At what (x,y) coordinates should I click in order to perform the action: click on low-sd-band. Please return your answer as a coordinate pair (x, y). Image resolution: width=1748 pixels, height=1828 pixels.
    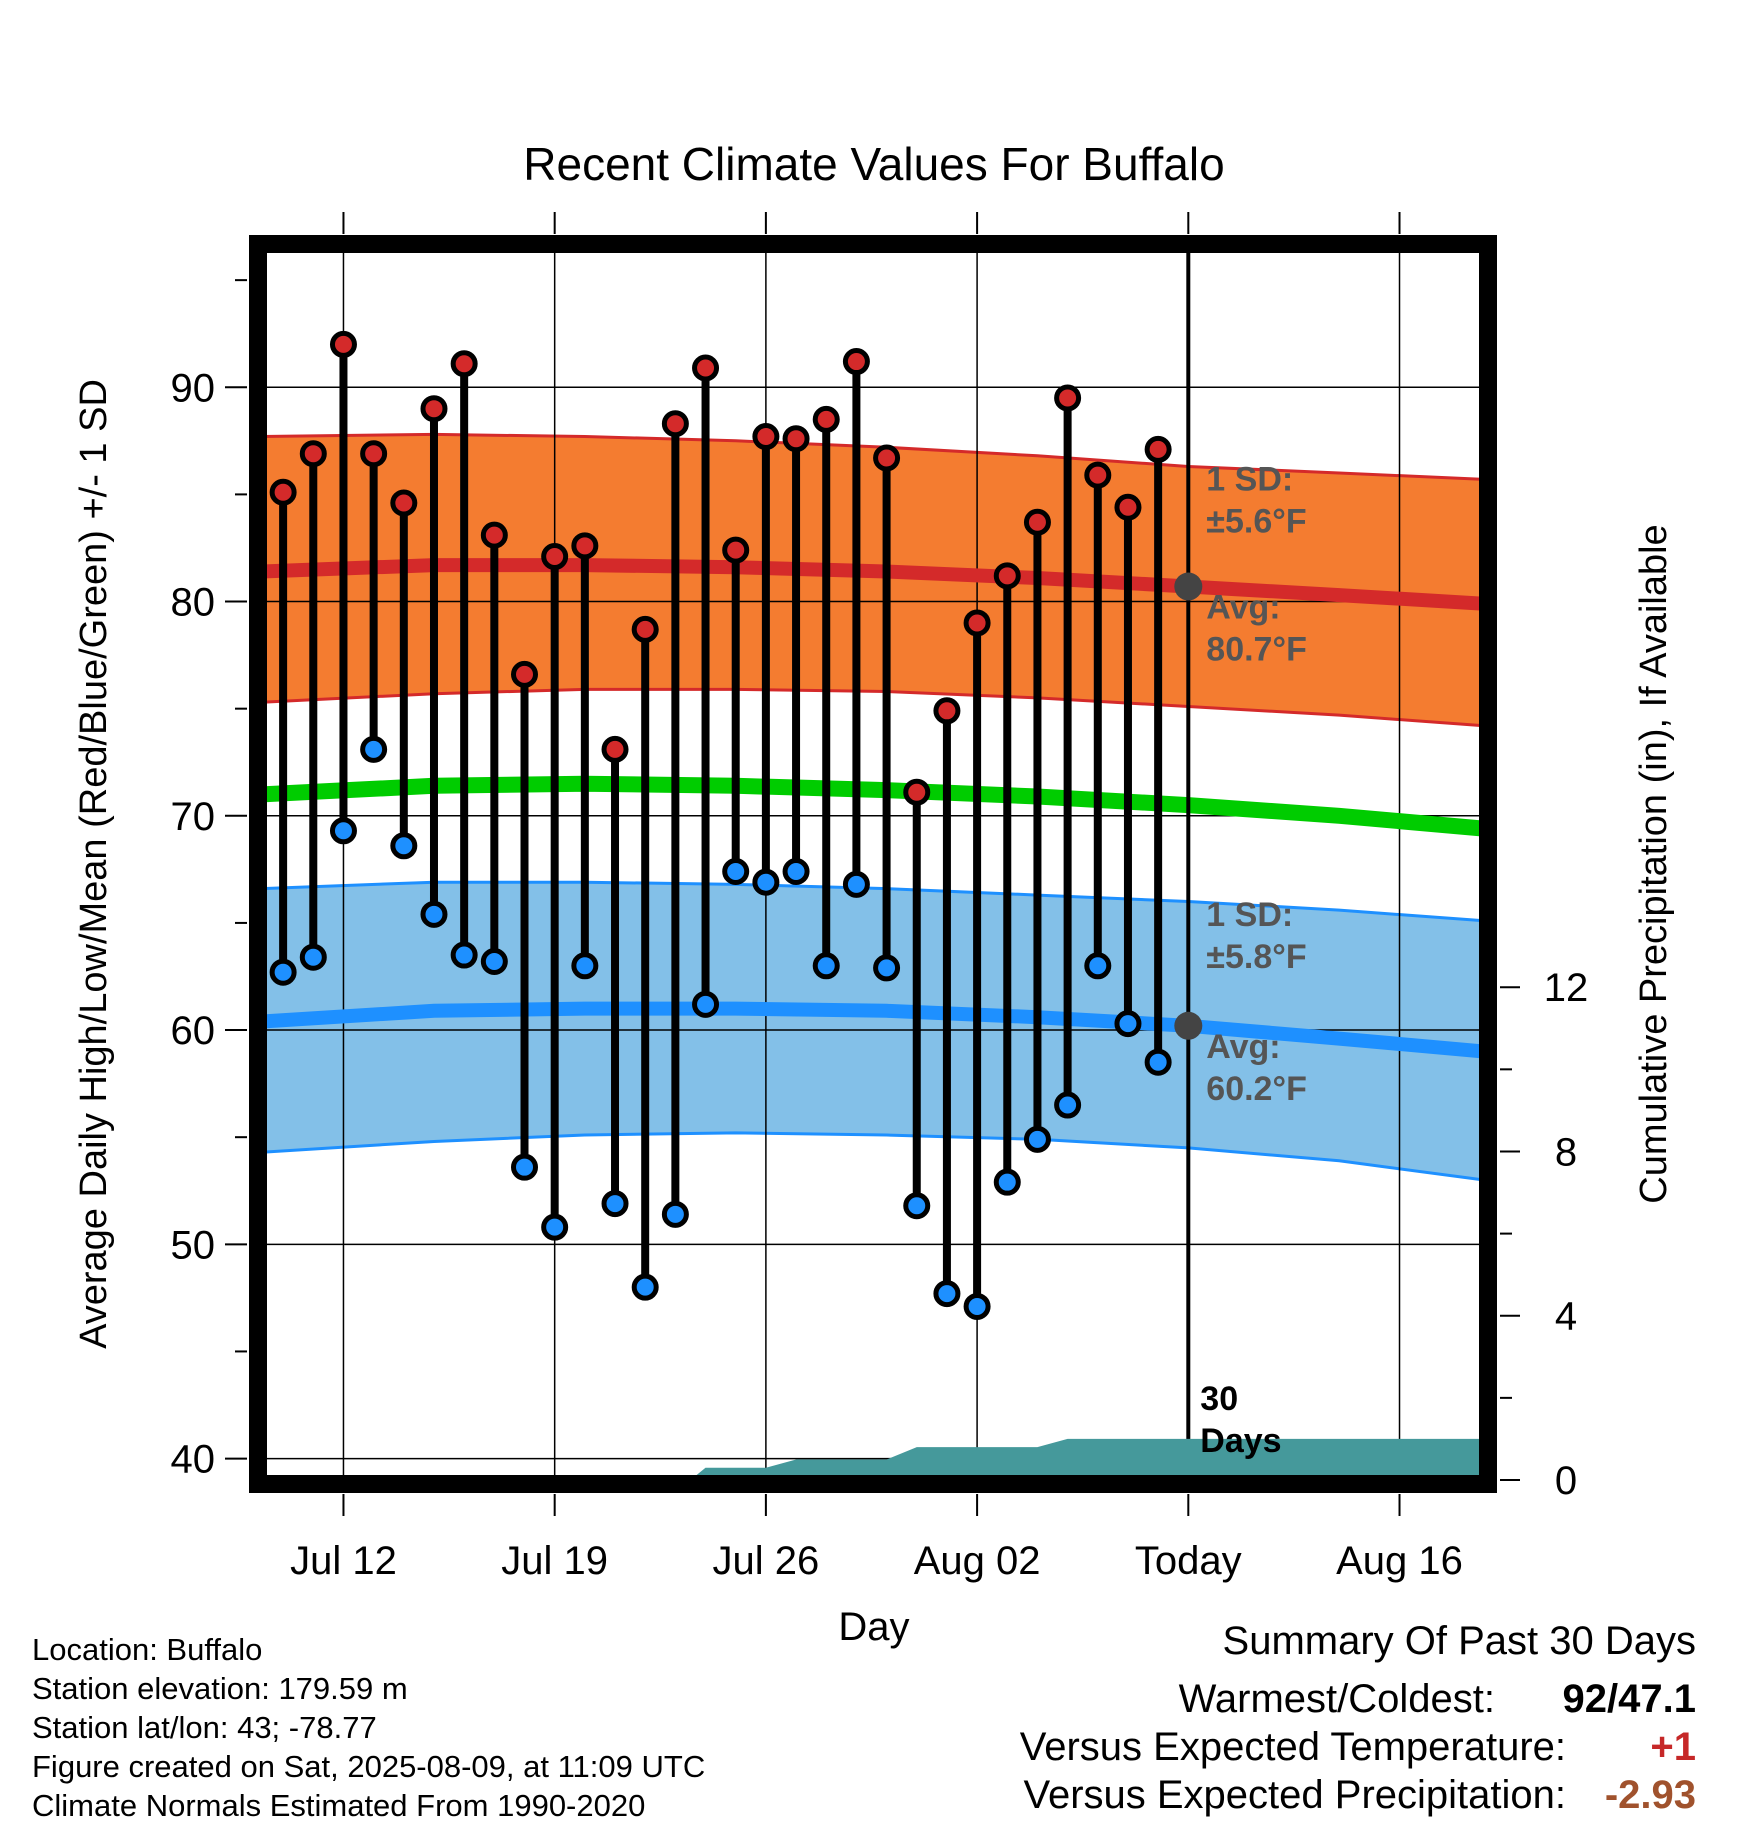
    Looking at the image, I should click on (873, 1031).